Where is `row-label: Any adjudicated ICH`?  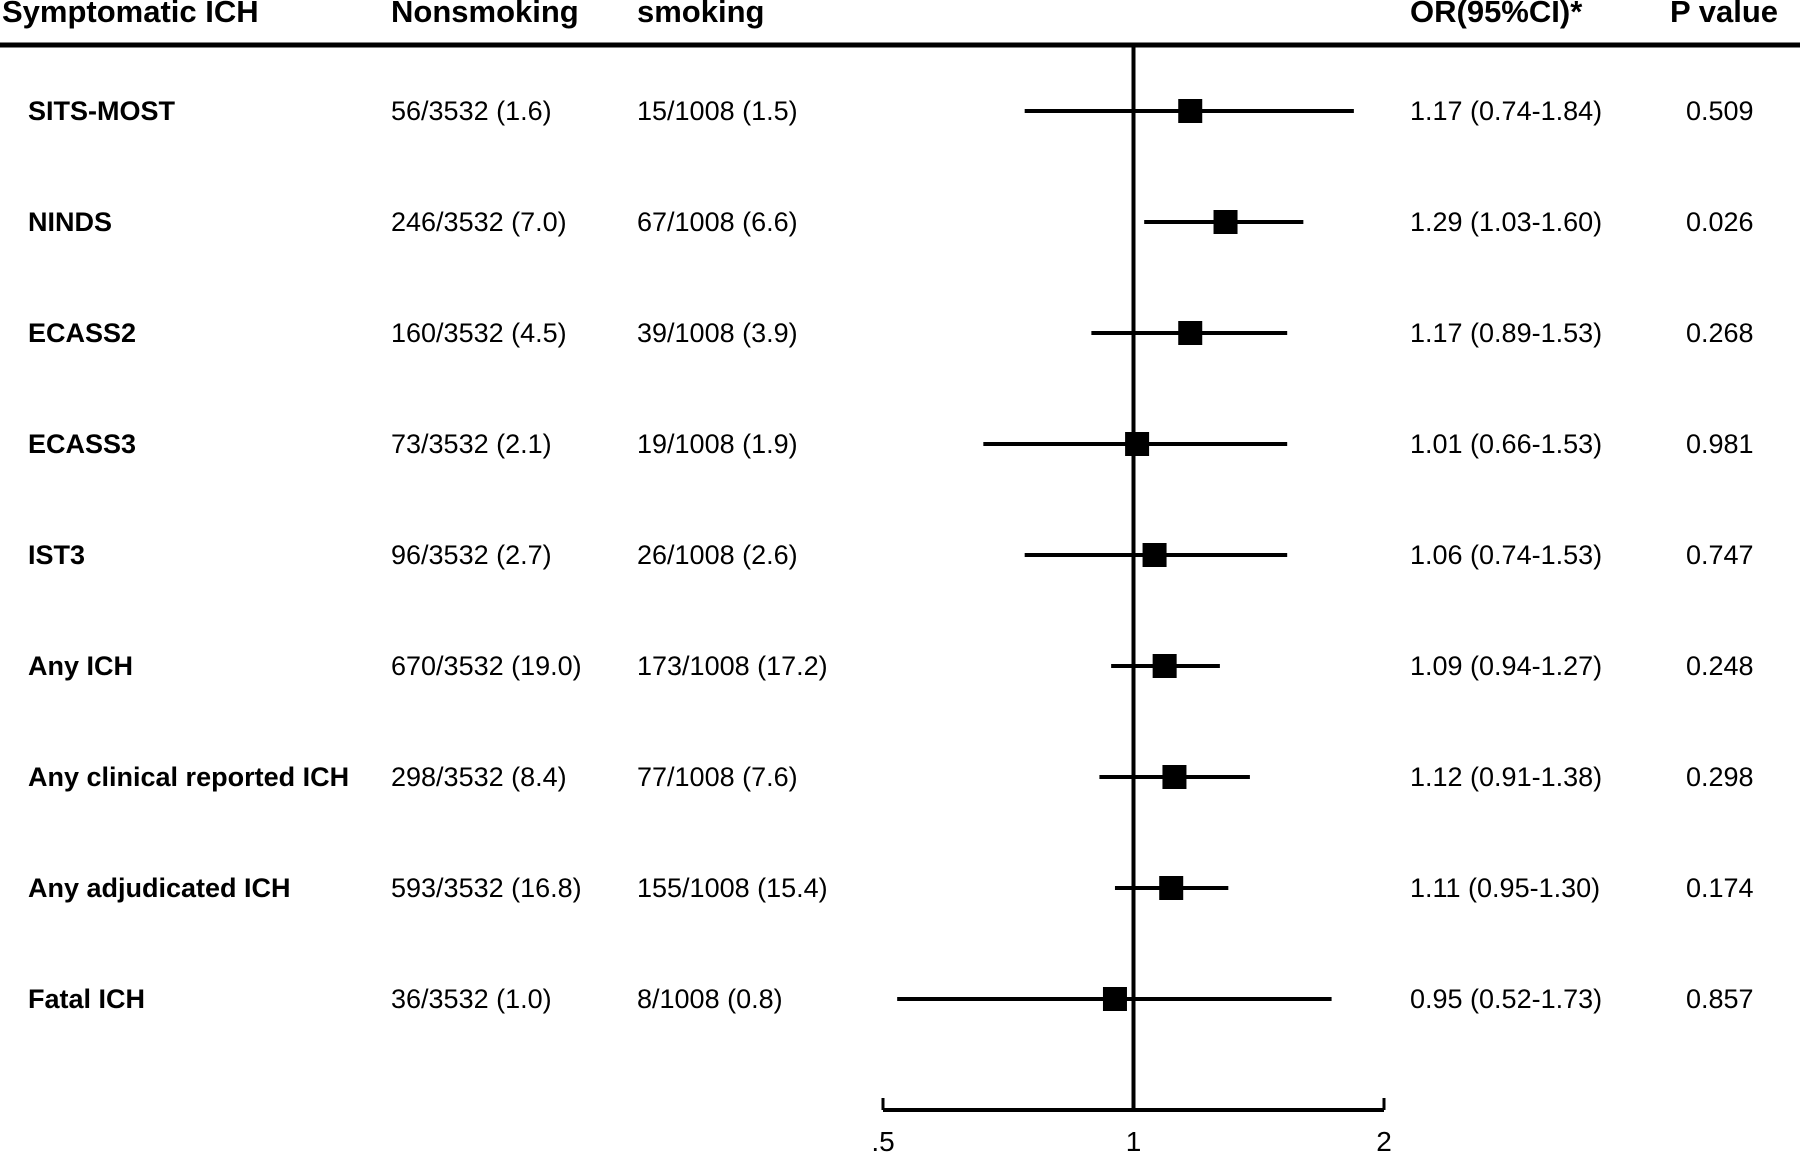 row-label: Any adjudicated ICH is located at coordinates (159, 888).